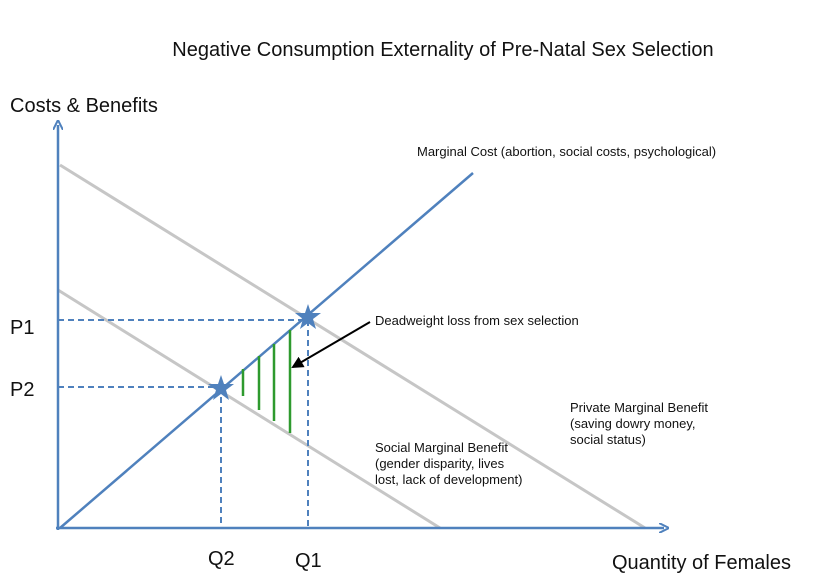  I want to click on private-mb-label: (saving dowry money,, so click(632, 423).